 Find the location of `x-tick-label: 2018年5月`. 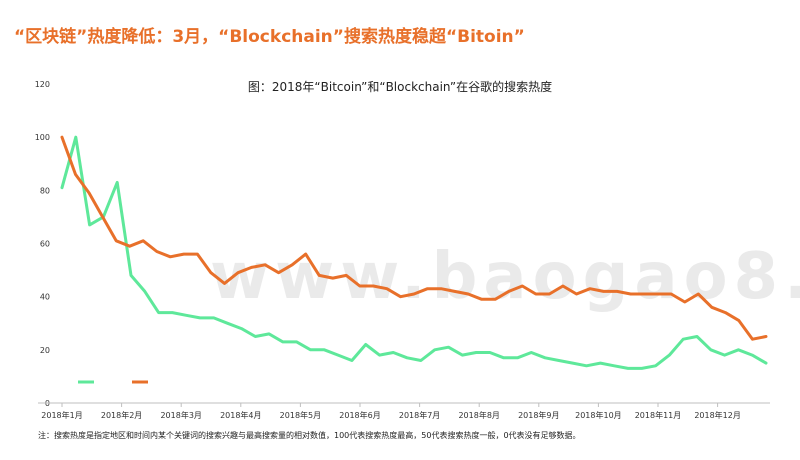

x-tick-label: 2018年5月 is located at coordinates (300, 415).